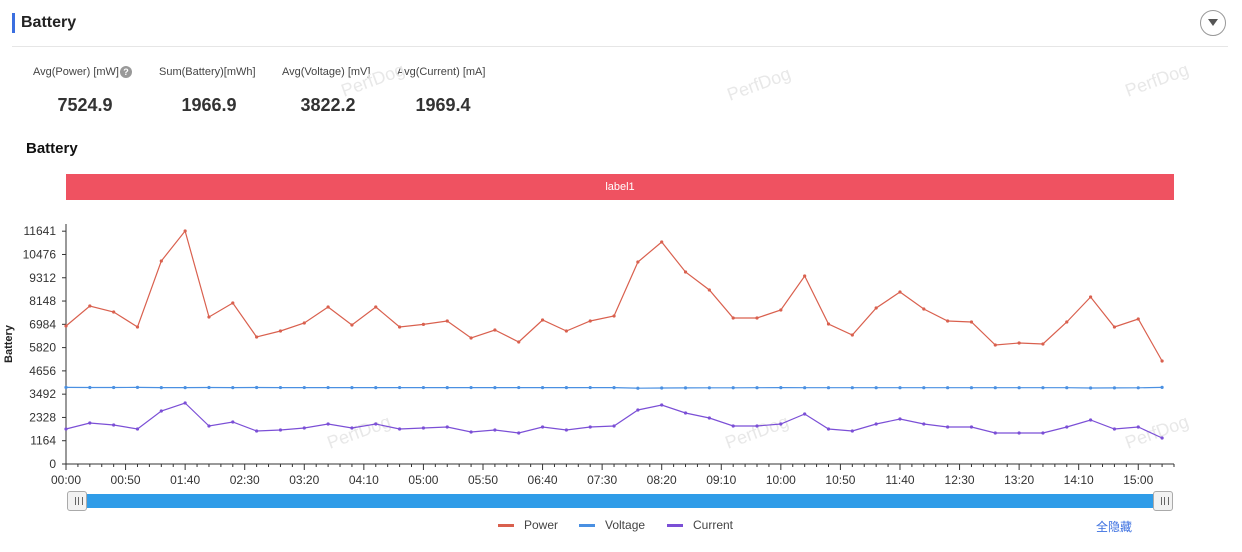  Describe the element at coordinates (960, 480) in the screenshot. I see `x-tick-label: 12:30` at that location.